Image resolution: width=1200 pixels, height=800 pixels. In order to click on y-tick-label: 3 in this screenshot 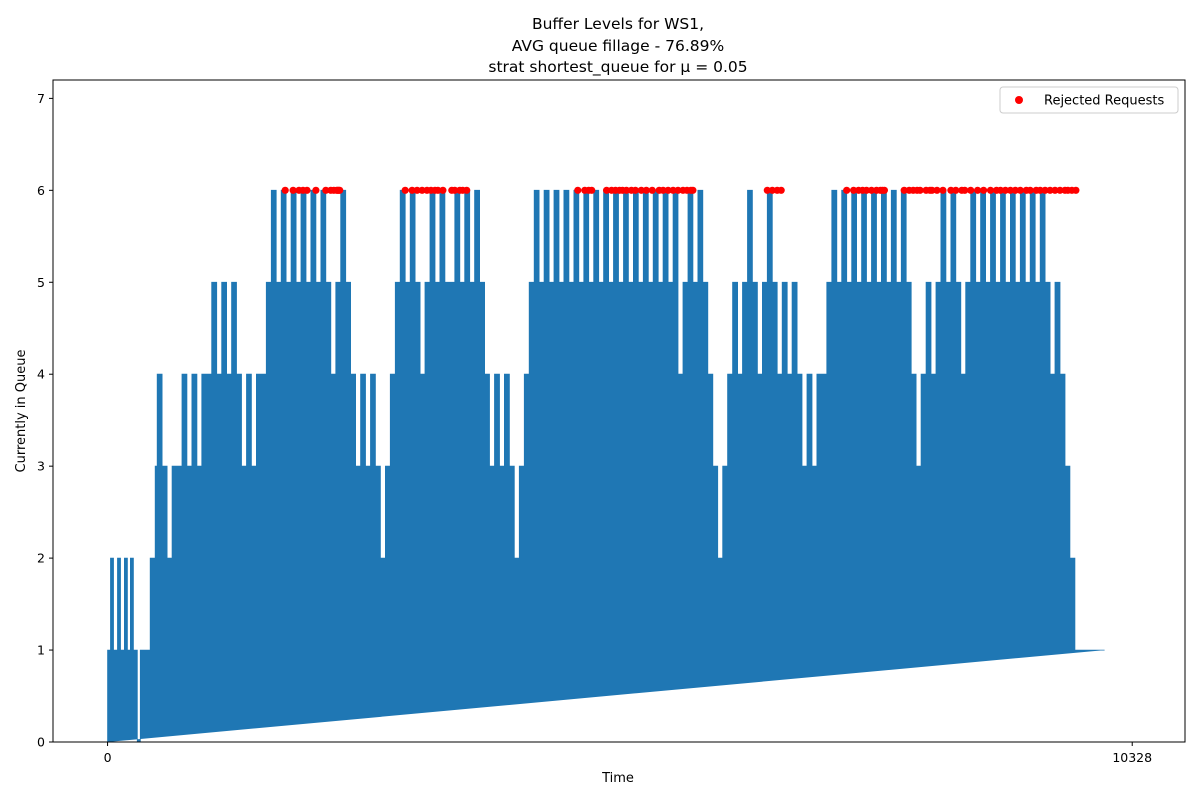, I will do `click(41, 466)`.